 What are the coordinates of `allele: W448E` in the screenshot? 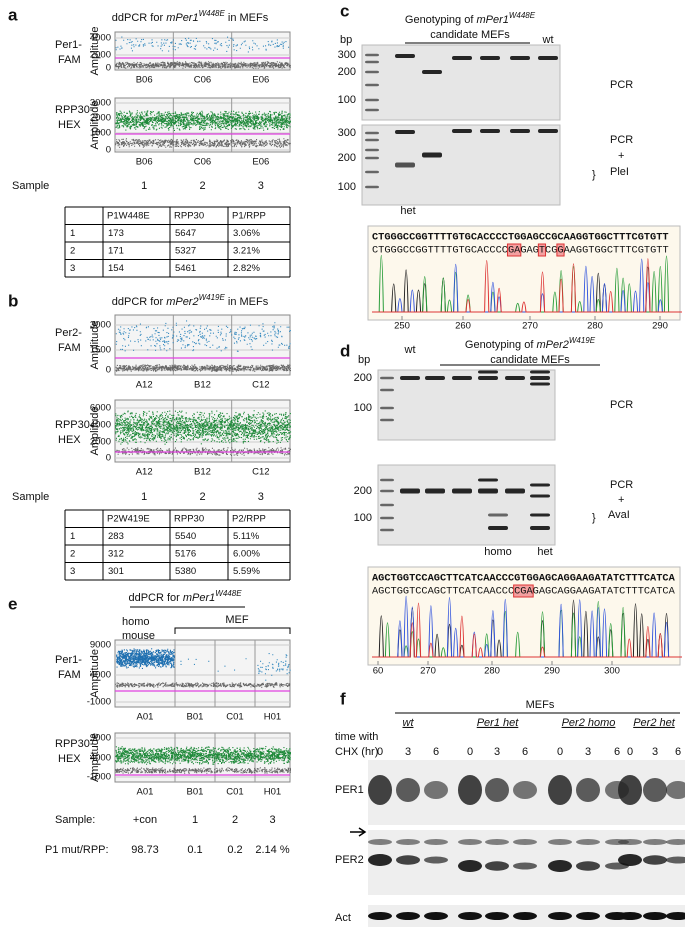 It's located at (522, 15).